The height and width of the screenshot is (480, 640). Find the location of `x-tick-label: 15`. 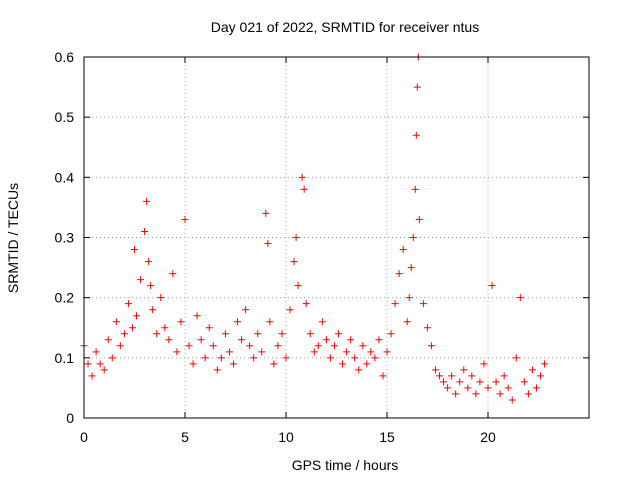

x-tick-label: 15 is located at coordinates (387, 437).